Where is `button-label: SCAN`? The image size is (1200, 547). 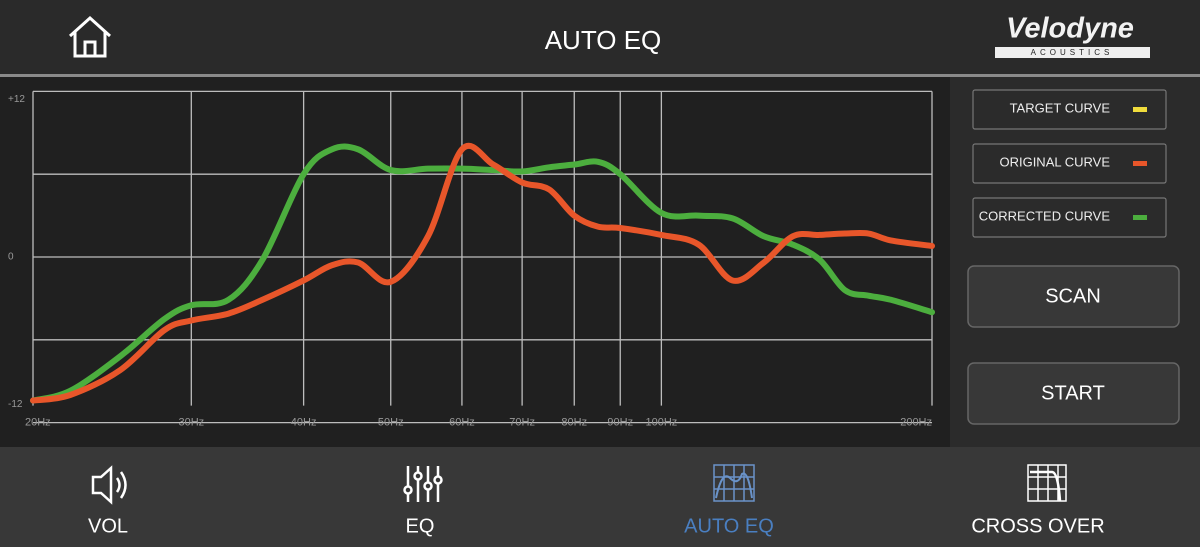 button-label: SCAN is located at coordinates (1073, 296).